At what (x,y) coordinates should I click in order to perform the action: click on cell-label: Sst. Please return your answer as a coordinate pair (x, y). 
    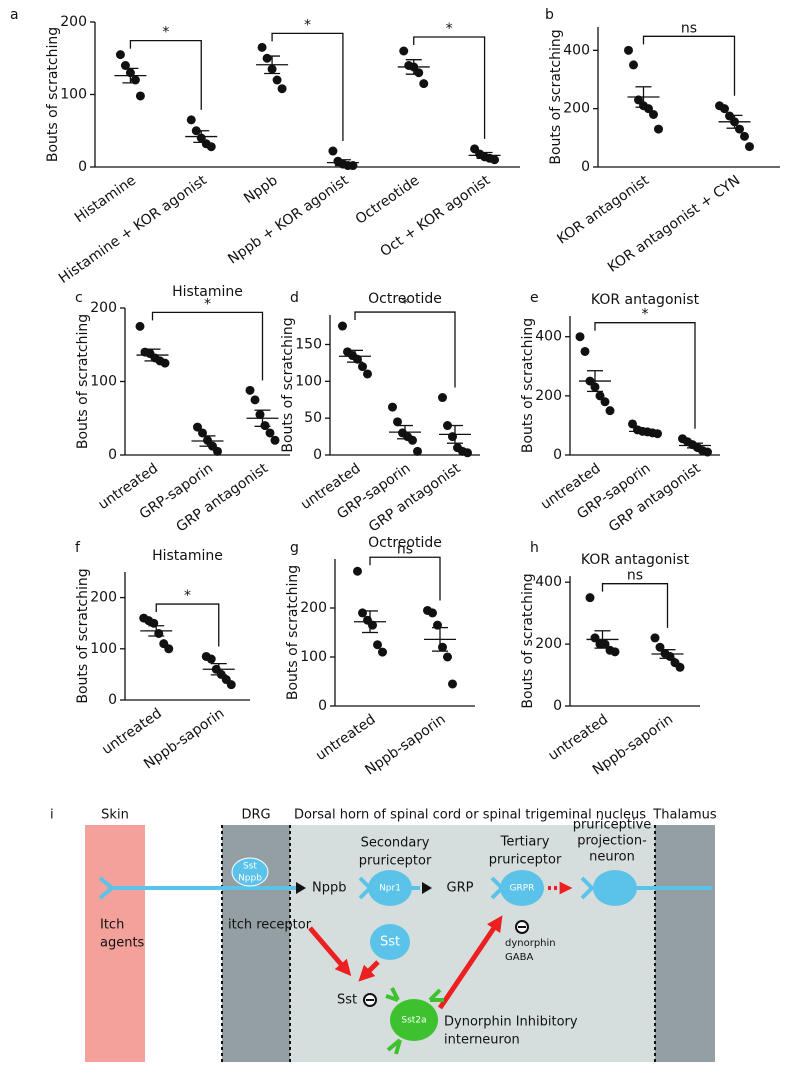
    Looking at the image, I should click on (250, 867).